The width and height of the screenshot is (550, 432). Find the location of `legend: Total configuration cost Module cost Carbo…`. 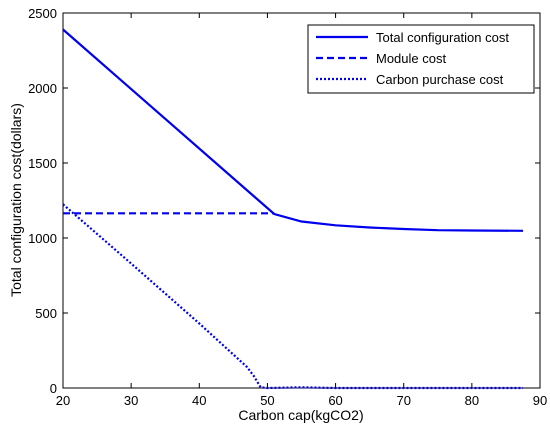

legend: Total configuration cost Module cost Carbo… is located at coordinates (421, 59).